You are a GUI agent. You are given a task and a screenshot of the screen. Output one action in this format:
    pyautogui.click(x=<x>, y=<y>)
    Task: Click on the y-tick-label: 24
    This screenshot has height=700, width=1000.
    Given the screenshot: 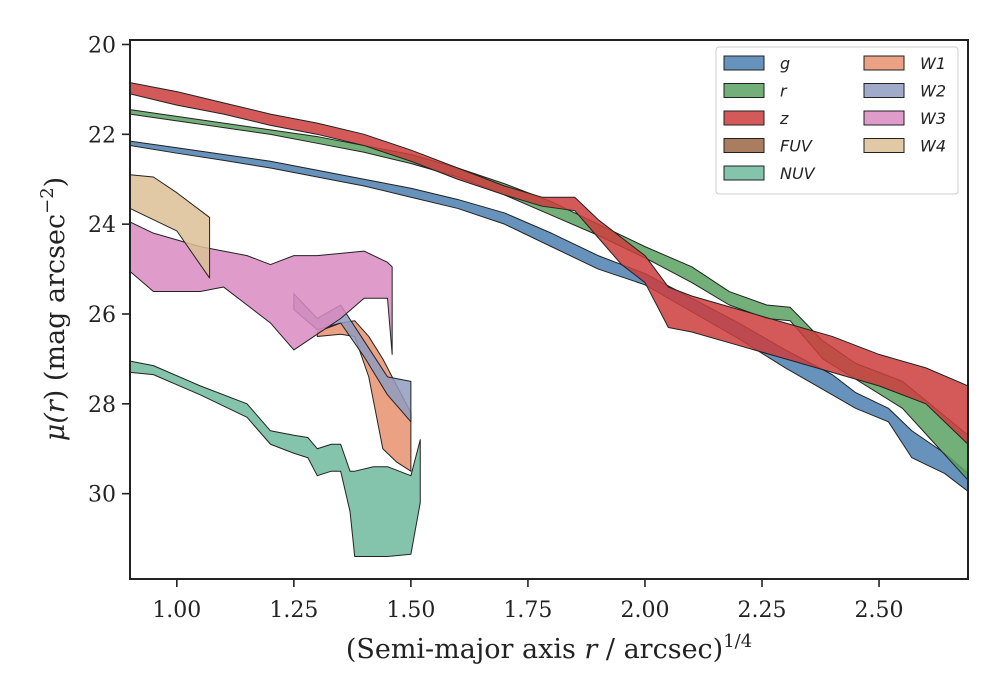 What is the action you would take?
    pyautogui.click(x=102, y=225)
    